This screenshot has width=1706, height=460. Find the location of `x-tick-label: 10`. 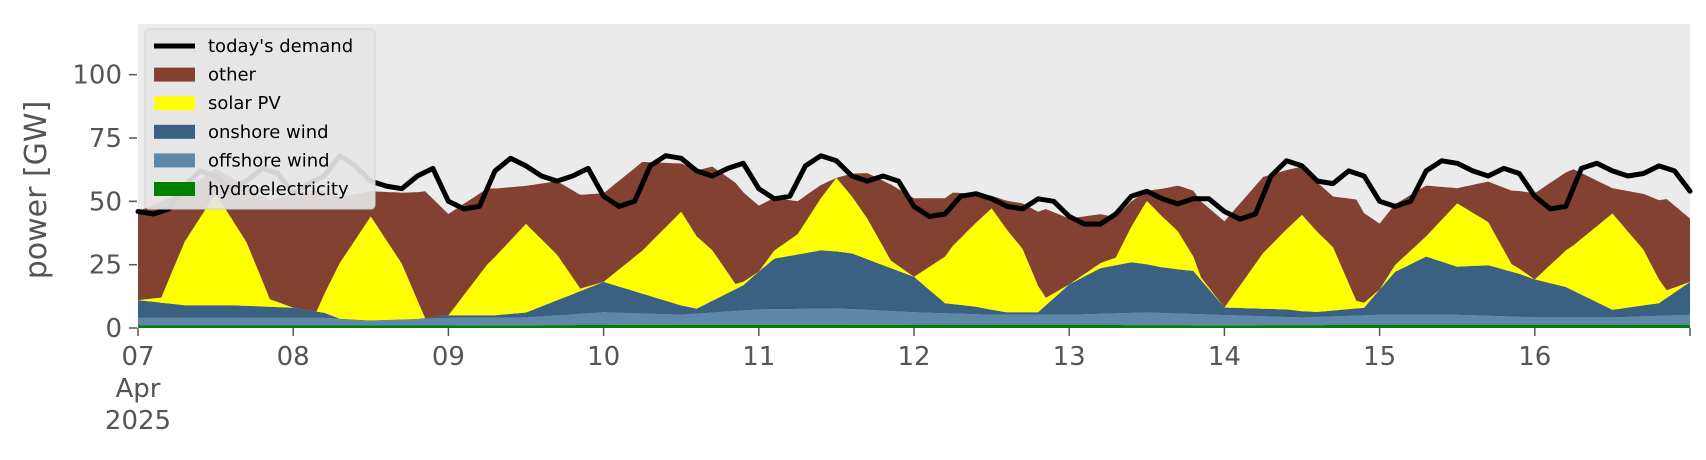

x-tick-label: 10 is located at coordinates (603, 357).